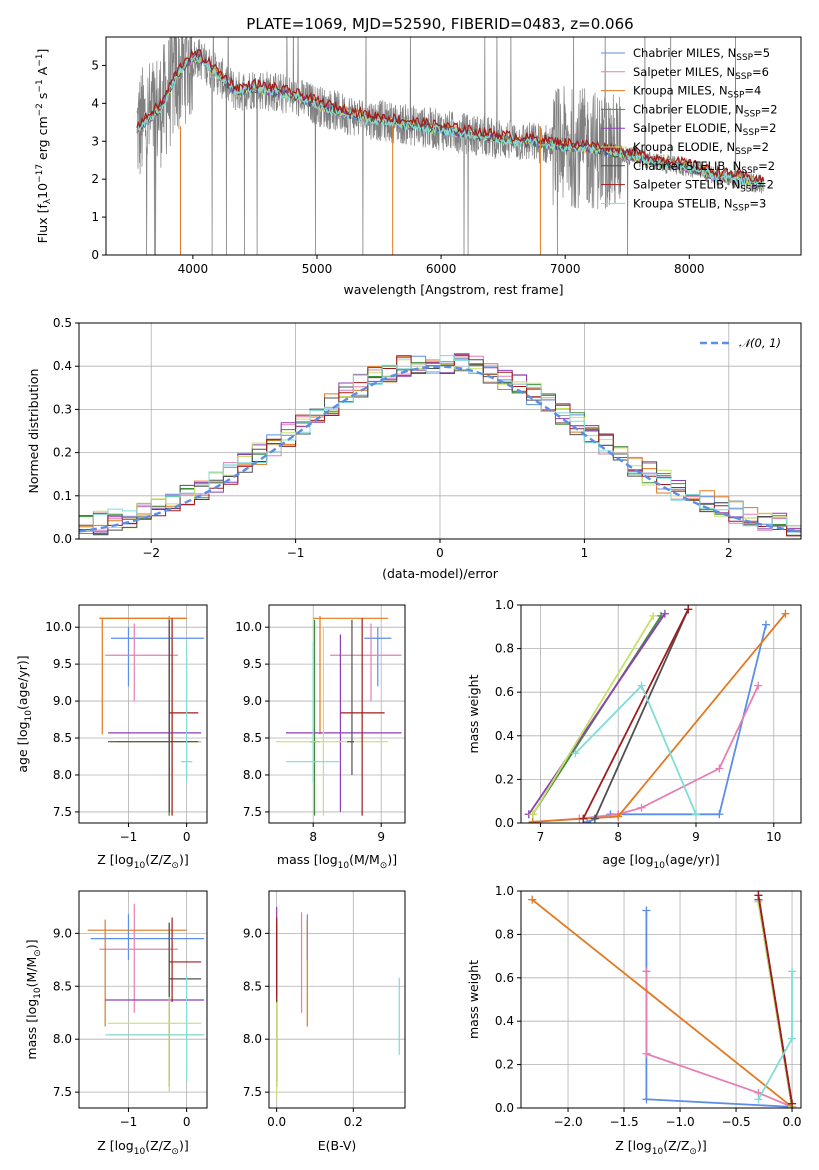 The width and height of the screenshot is (819, 1170). I want to click on cumulative-Z-frame, so click(661, 999).